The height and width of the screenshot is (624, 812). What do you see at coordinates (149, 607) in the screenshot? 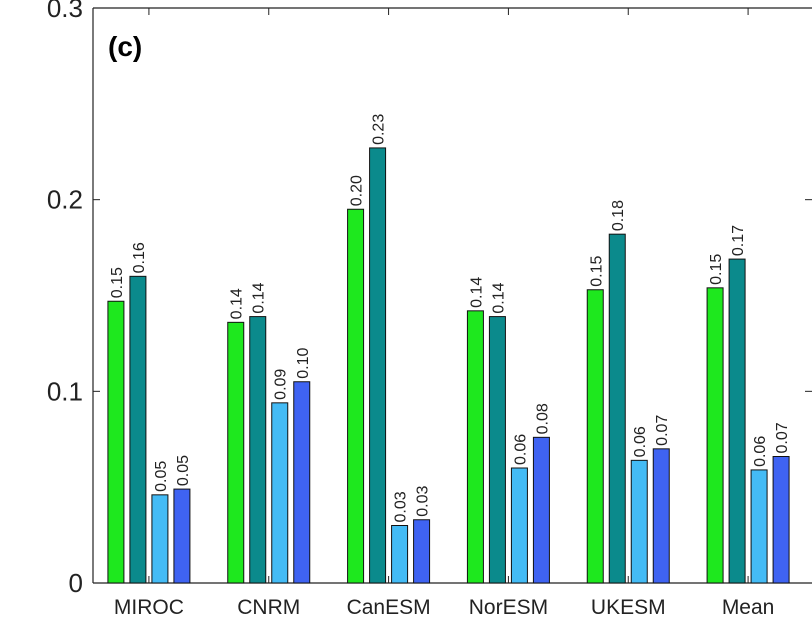
I see `x-category-label: MIROC` at bounding box center [149, 607].